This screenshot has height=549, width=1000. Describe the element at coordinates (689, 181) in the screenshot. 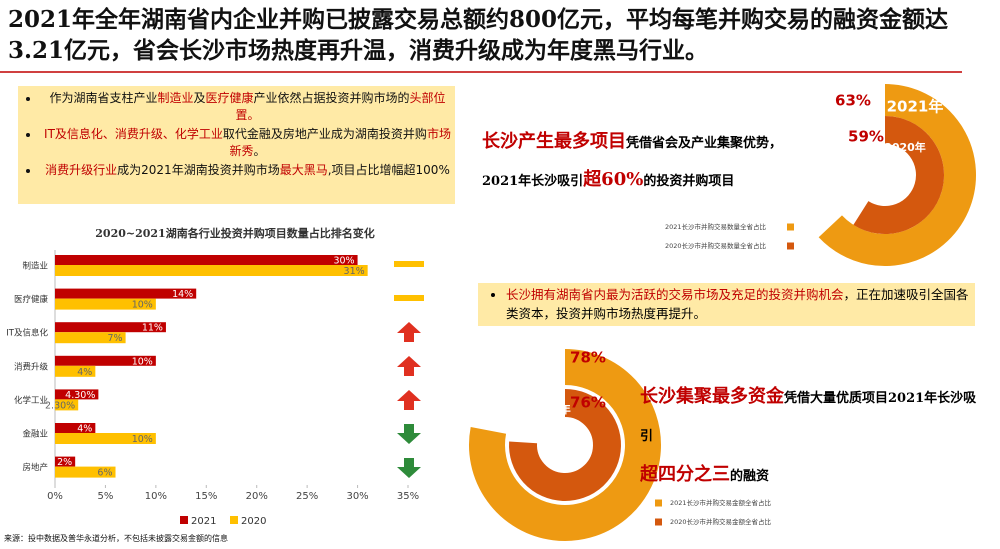

I see `text-run: 的投资并购项目` at that location.